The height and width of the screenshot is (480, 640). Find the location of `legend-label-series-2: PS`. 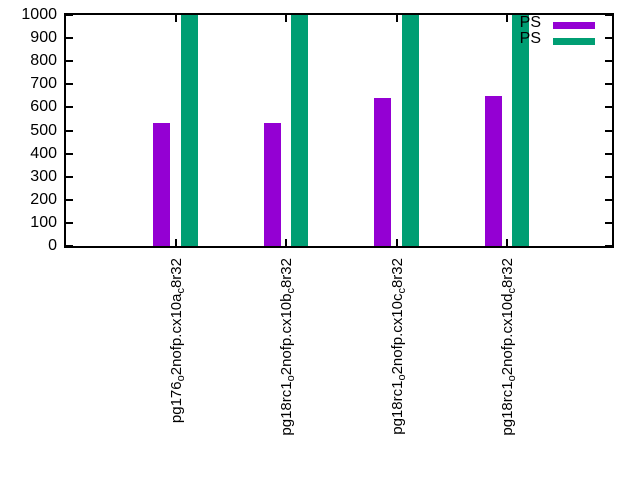

legend-label-series-2: PS is located at coordinates (530, 38).